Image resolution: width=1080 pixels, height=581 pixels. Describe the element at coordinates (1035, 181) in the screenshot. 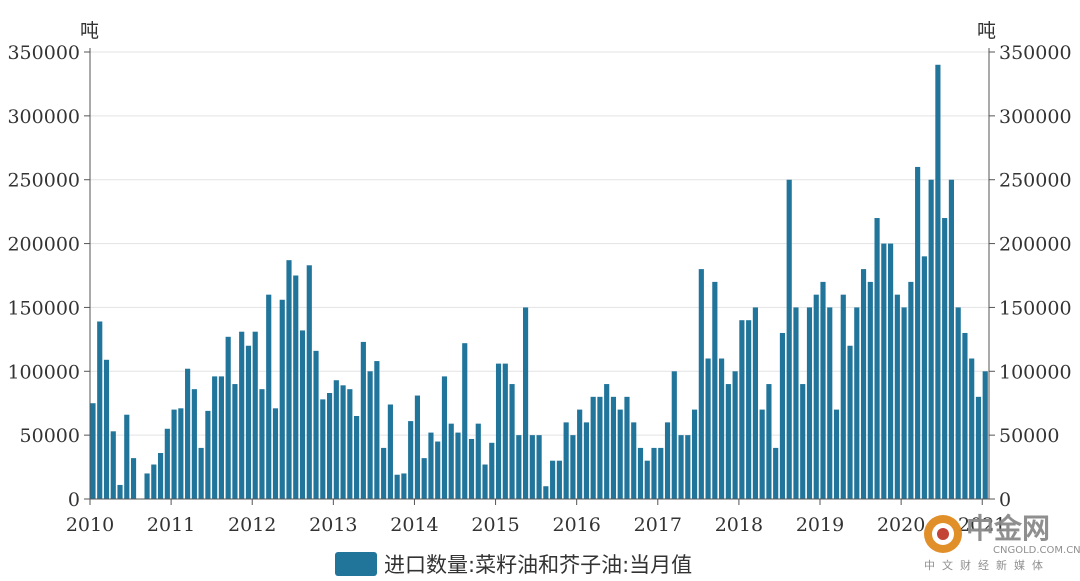

I see `y-tick-label-right: 250000` at that location.